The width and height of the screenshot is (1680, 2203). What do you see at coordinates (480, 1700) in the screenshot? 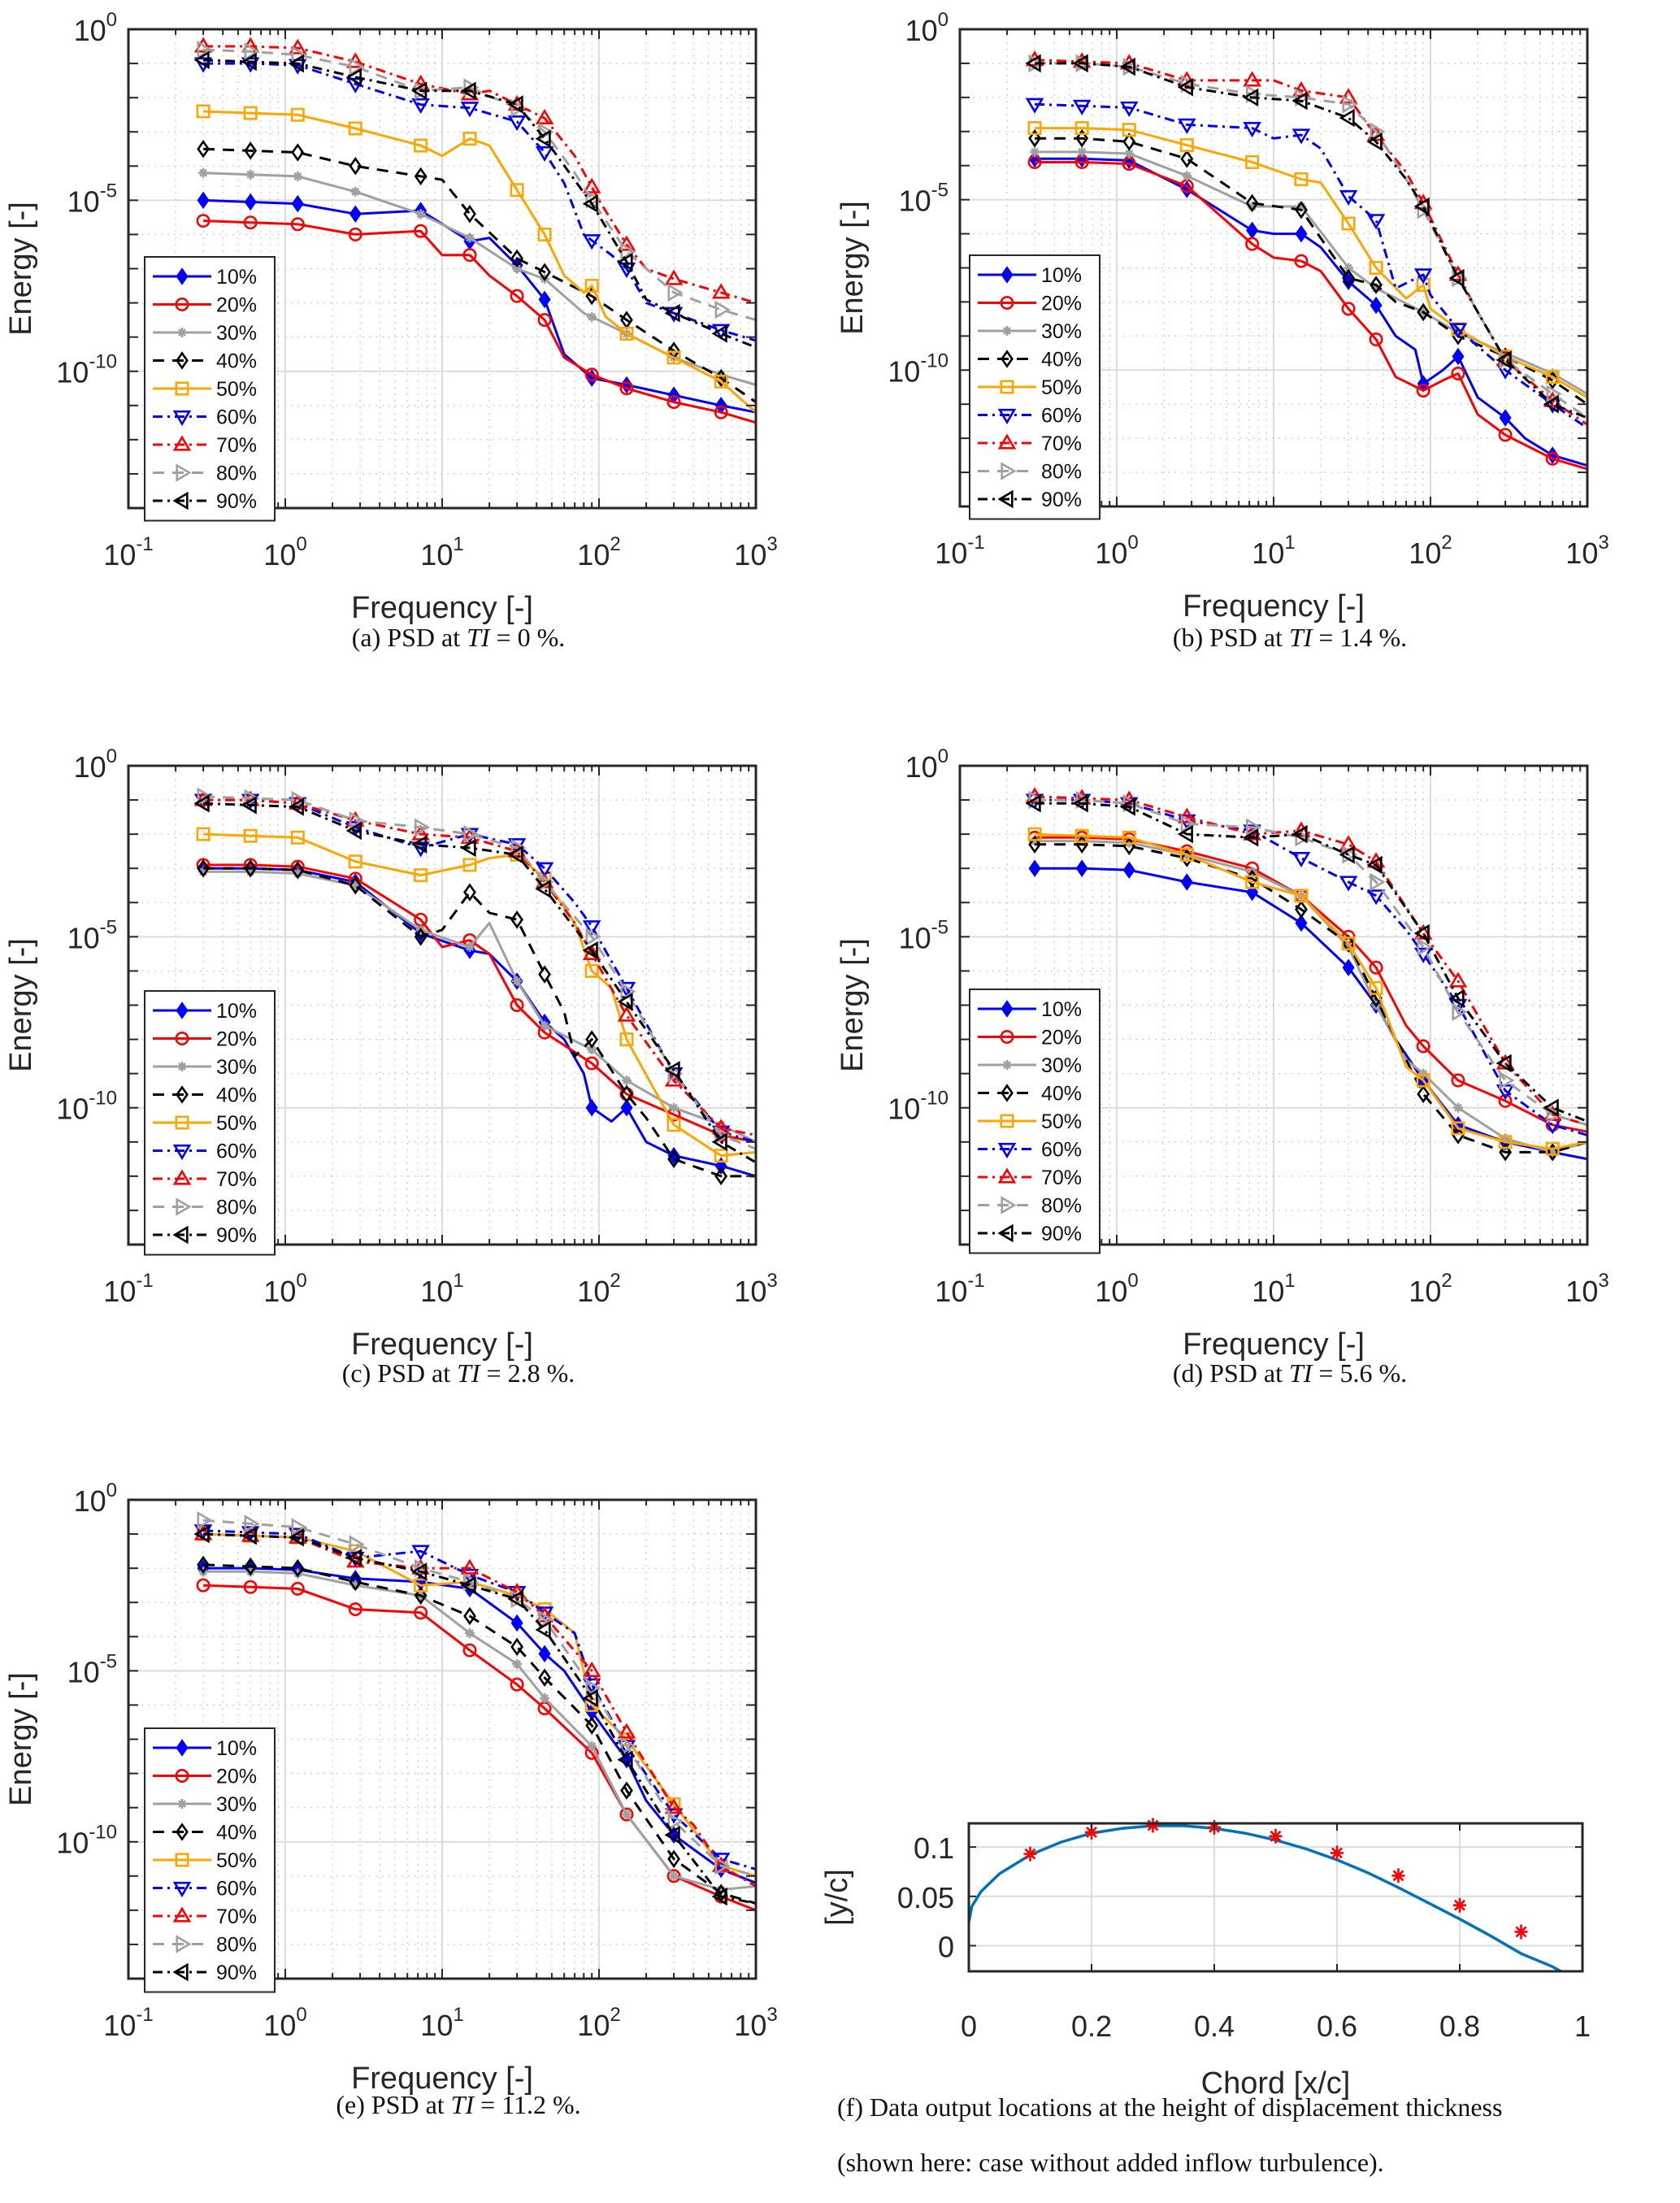
I see `series-line-60pct` at bounding box center [480, 1700].